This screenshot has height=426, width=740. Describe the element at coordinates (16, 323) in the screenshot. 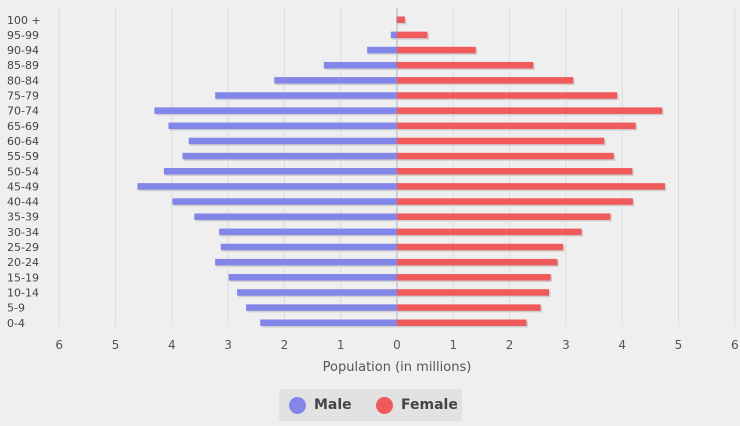

I see `age-group-label: 0-4` at that location.